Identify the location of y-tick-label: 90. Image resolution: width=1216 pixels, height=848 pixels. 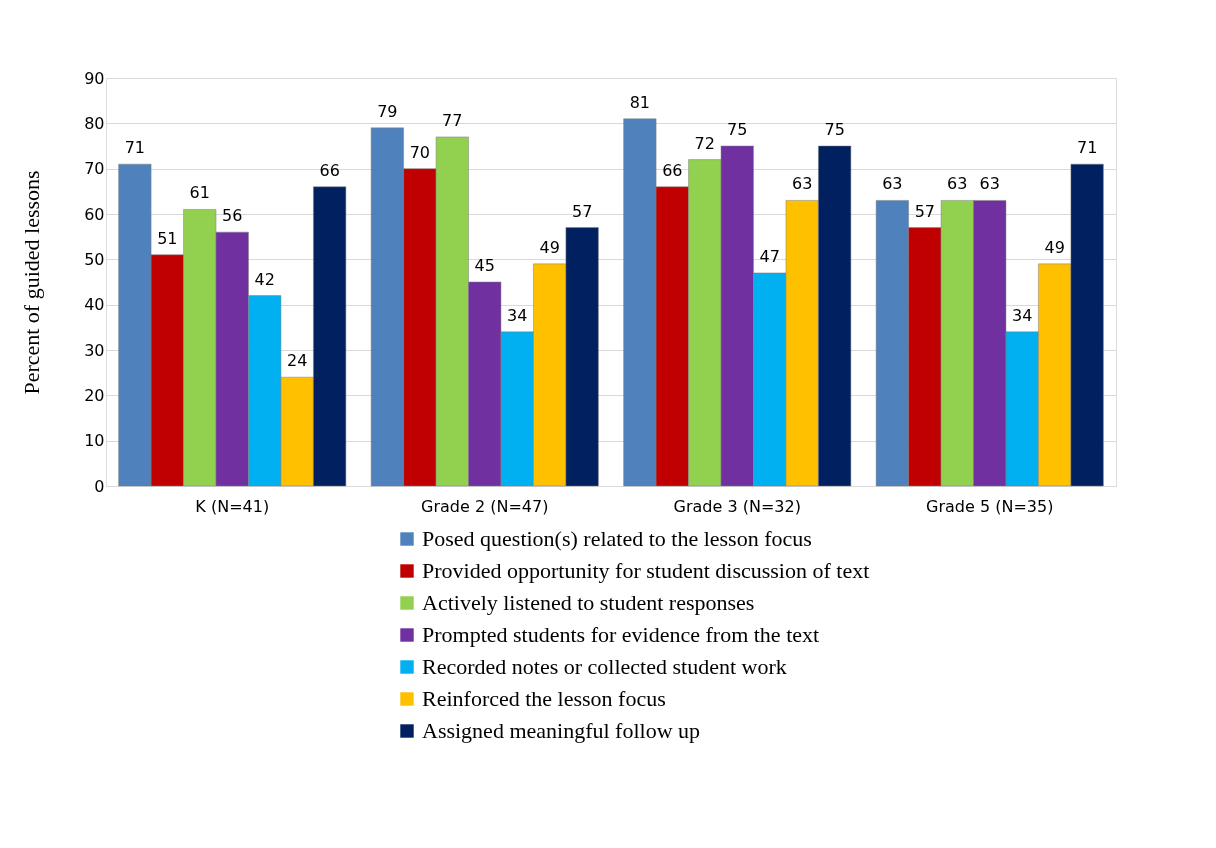
(94, 78).